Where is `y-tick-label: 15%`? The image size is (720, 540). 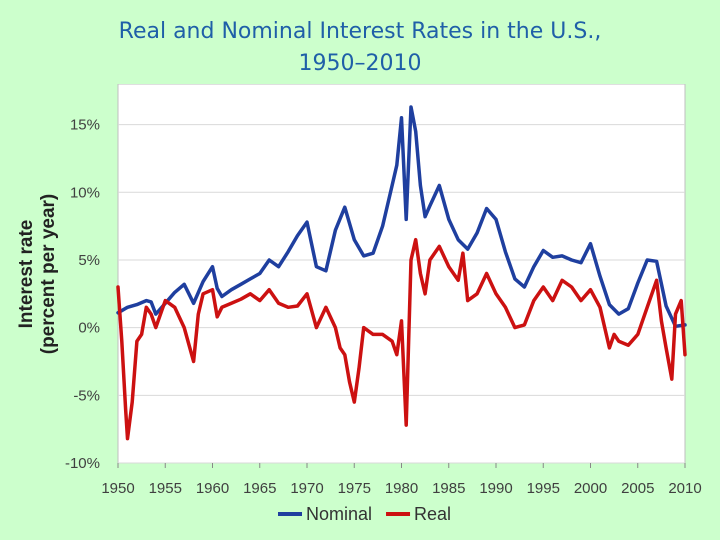 y-tick-label: 15% is located at coordinates (85, 125).